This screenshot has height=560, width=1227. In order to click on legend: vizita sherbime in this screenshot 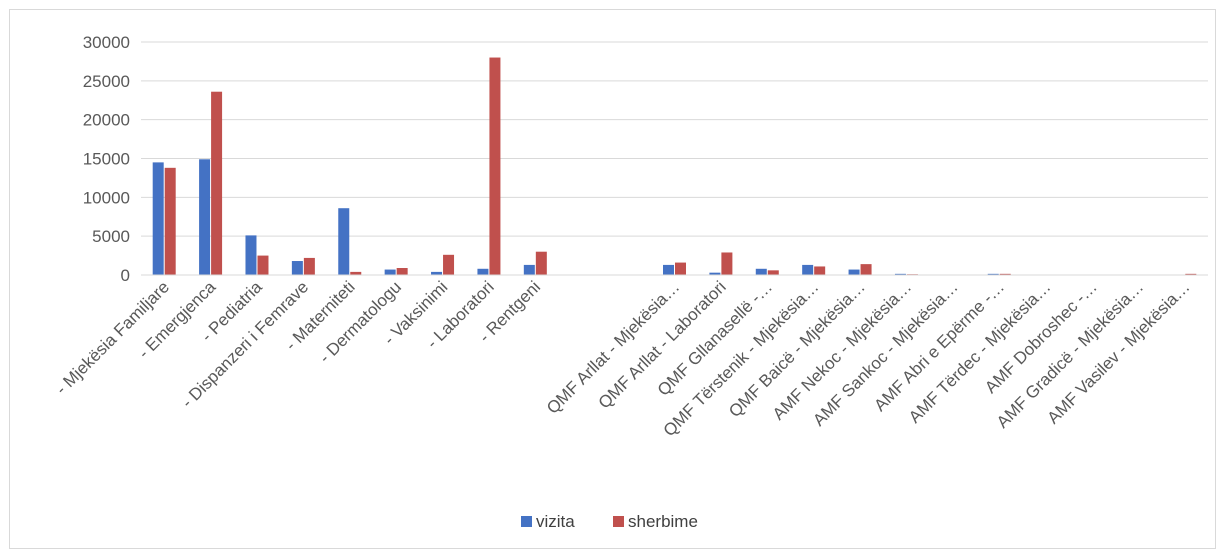, I will do `click(609, 521)`.